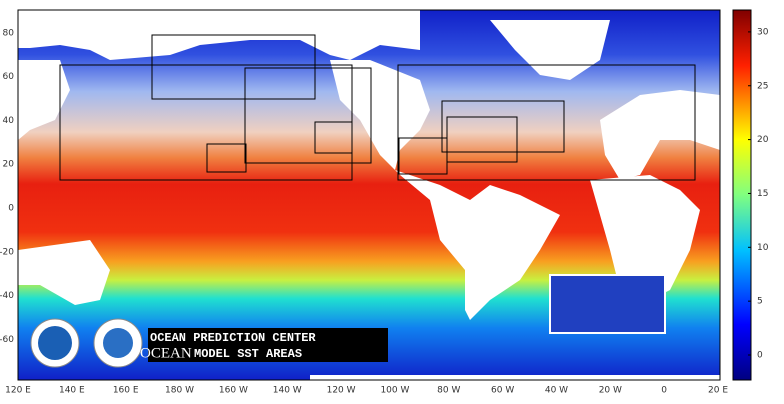 The height and width of the screenshot is (404, 784). What do you see at coordinates (118, 343) in the screenshot?
I see `nws-logo-inner` at bounding box center [118, 343].